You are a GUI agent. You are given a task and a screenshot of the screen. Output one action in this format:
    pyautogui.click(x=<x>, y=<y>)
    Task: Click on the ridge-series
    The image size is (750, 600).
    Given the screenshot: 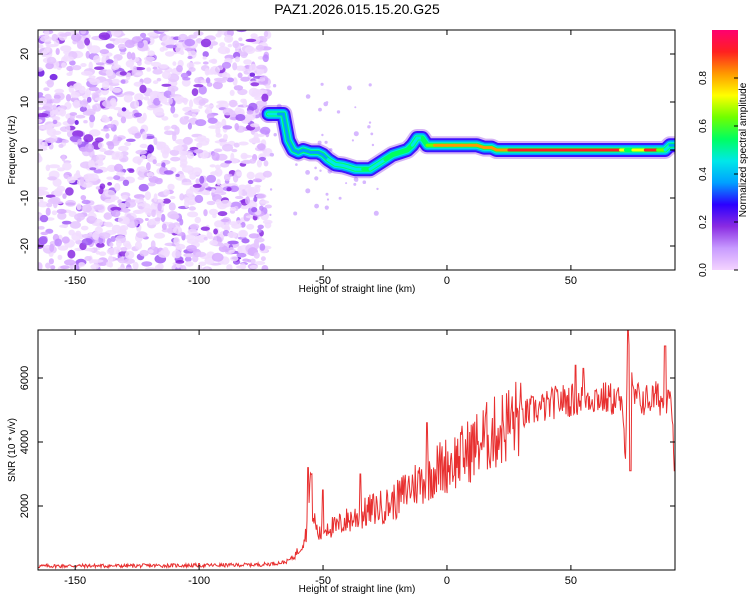 What is the action you would take?
    pyautogui.click(x=467, y=142)
    